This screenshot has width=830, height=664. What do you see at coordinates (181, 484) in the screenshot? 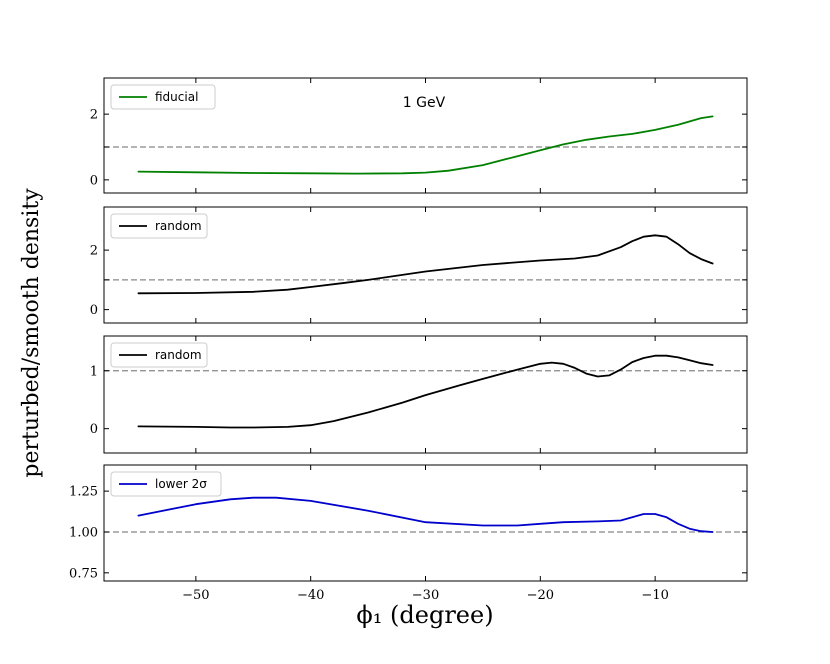
I see `legend-label: lower 2σ` at bounding box center [181, 484].